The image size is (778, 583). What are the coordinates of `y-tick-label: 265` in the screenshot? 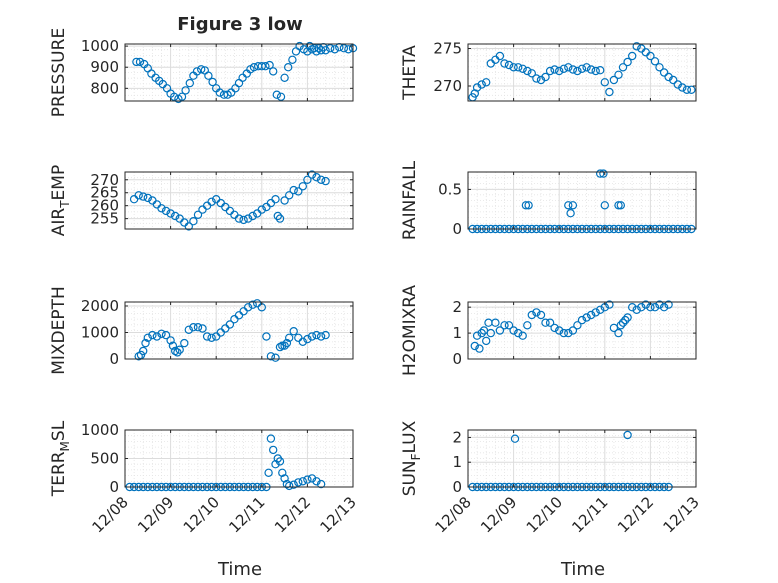 It's located at (104, 193).